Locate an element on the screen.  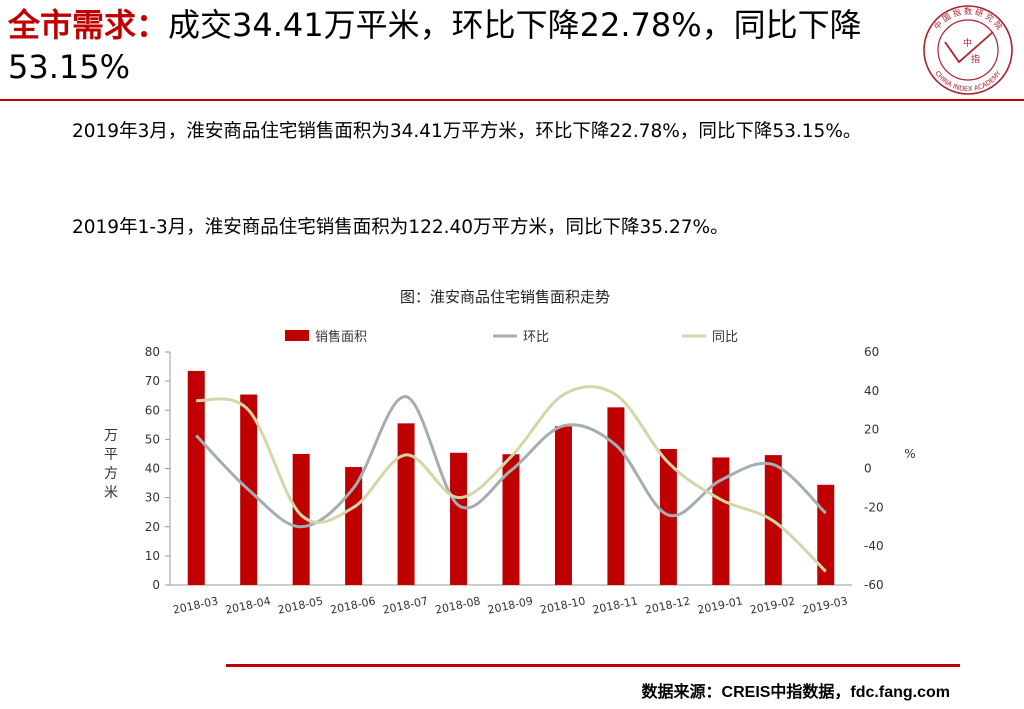
y2-tick-label: -20 is located at coordinates (874, 507).